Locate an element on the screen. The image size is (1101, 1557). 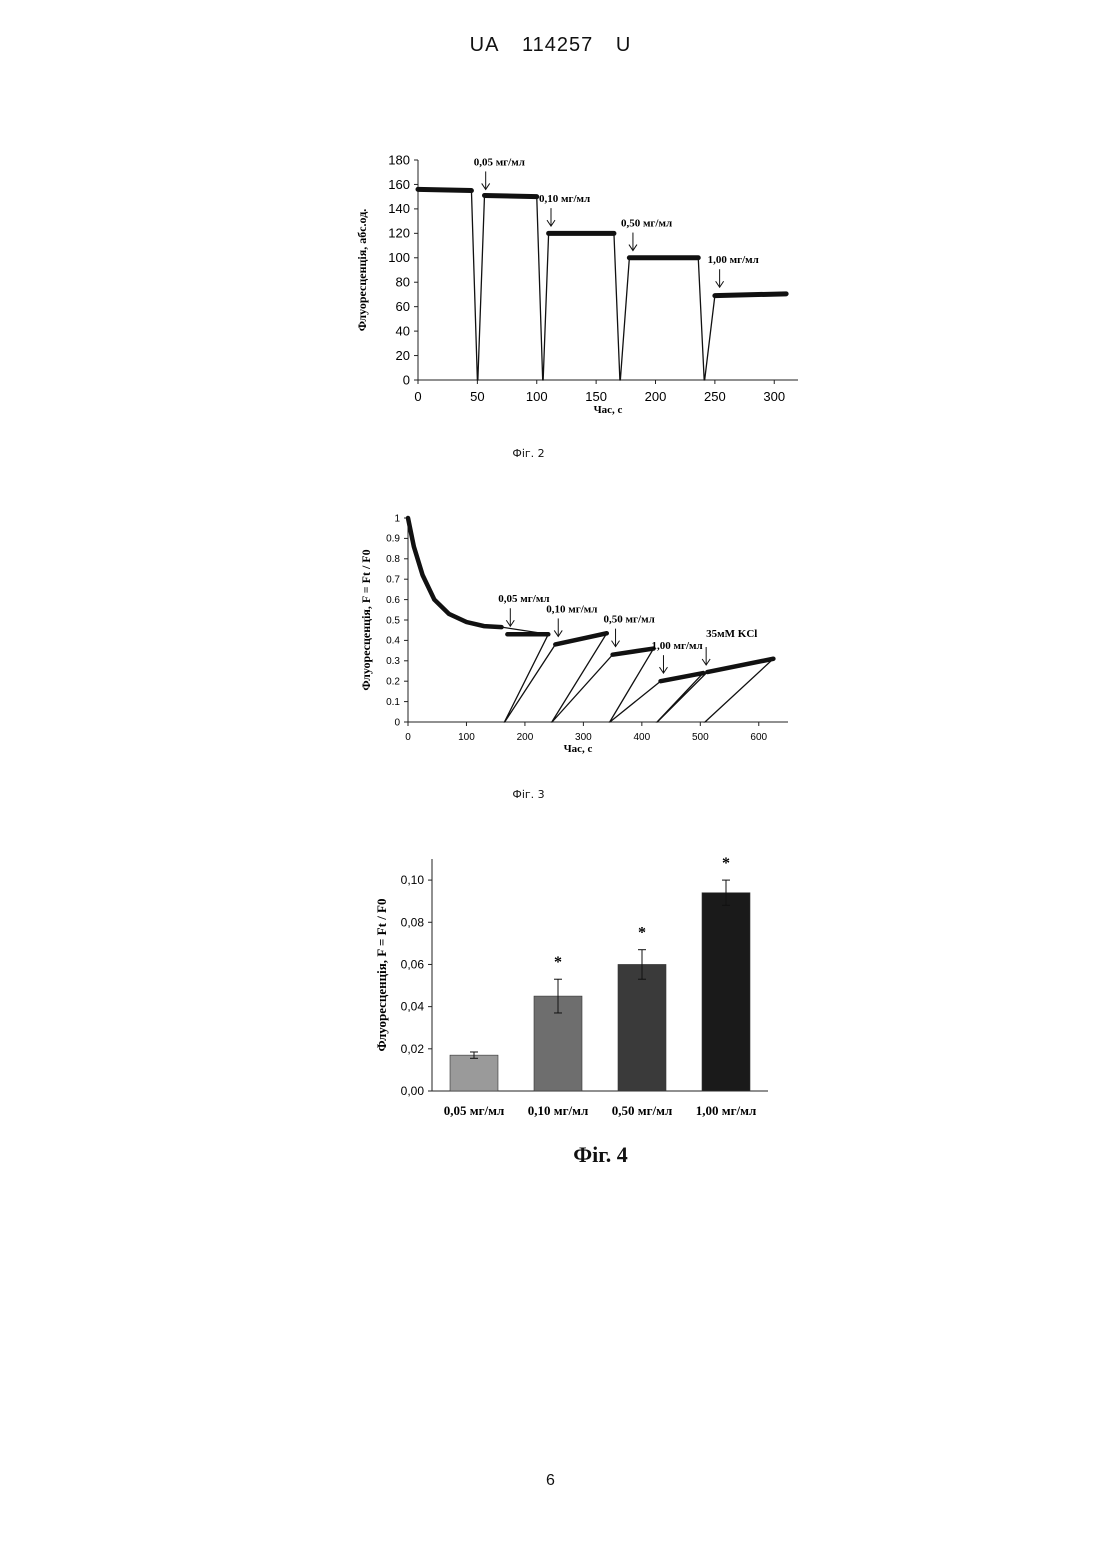
y-axis-label: Флуоресценція, абс.од. is located at coordinates (362, 270).